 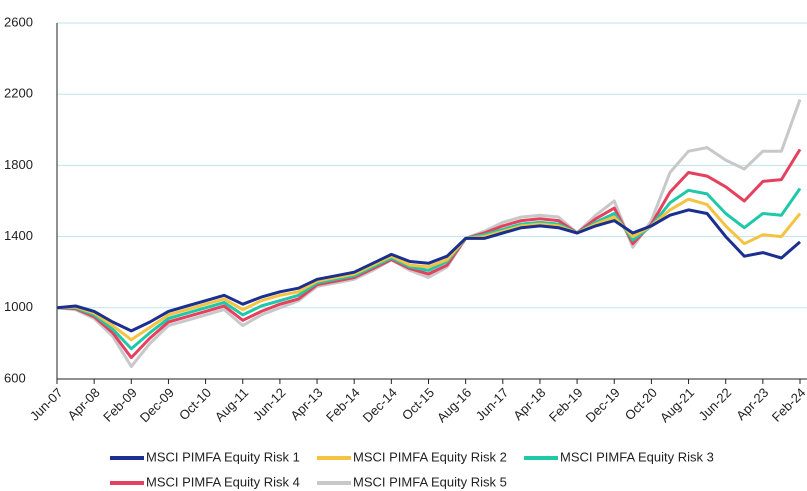 I want to click on legend-label: MSCI PIMFA Equity Risk 5, so click(x=430, y=481).